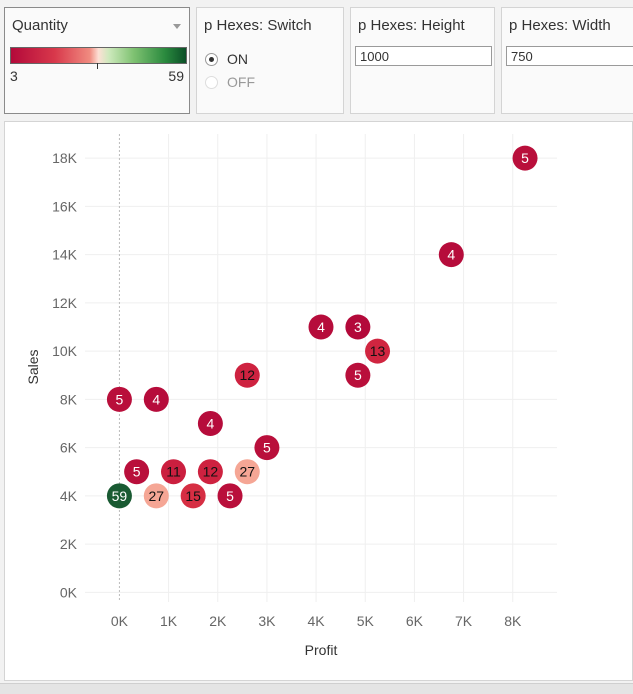  What do you see at coordinates (69, 544) in the screenshot?
I see `y-tick-label: 2K` at bounding box center [69, 544].